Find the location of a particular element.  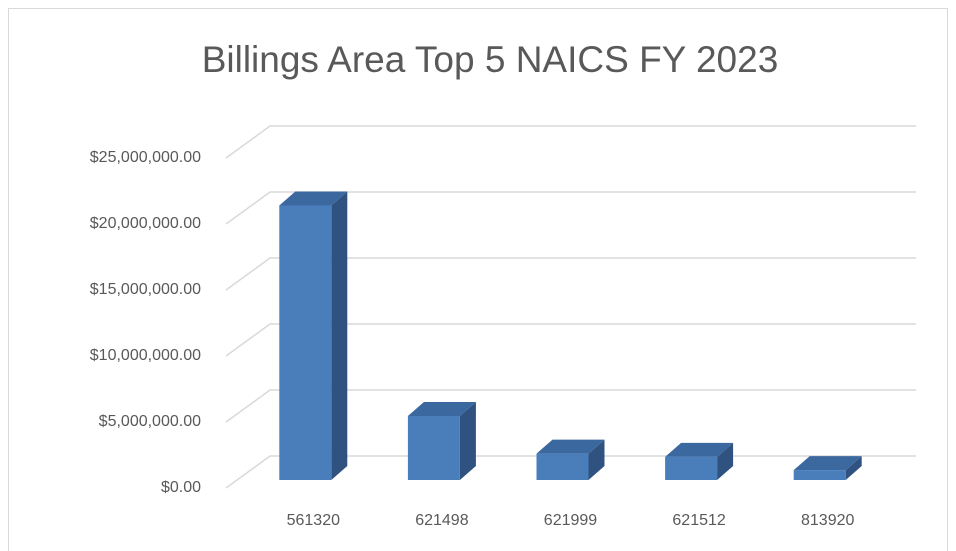

x-tick-label: 813920 is located at coordinates (827, 520).